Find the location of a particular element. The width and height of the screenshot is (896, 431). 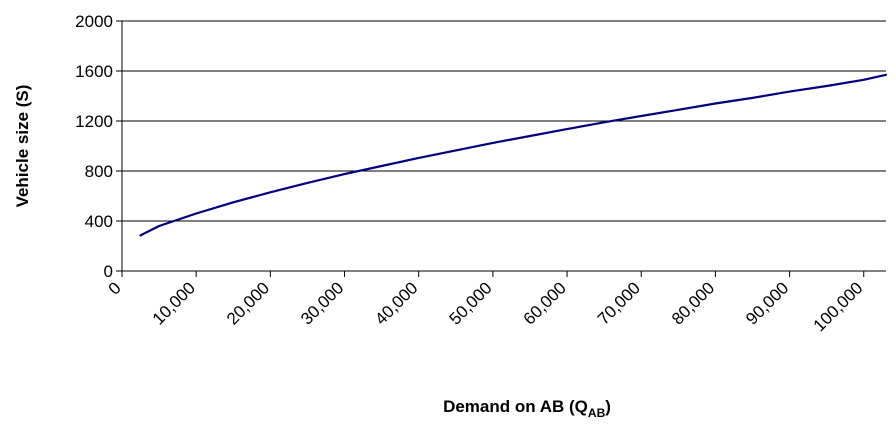

x-tick-label: 90,000 is located at coordinates (767, 303).